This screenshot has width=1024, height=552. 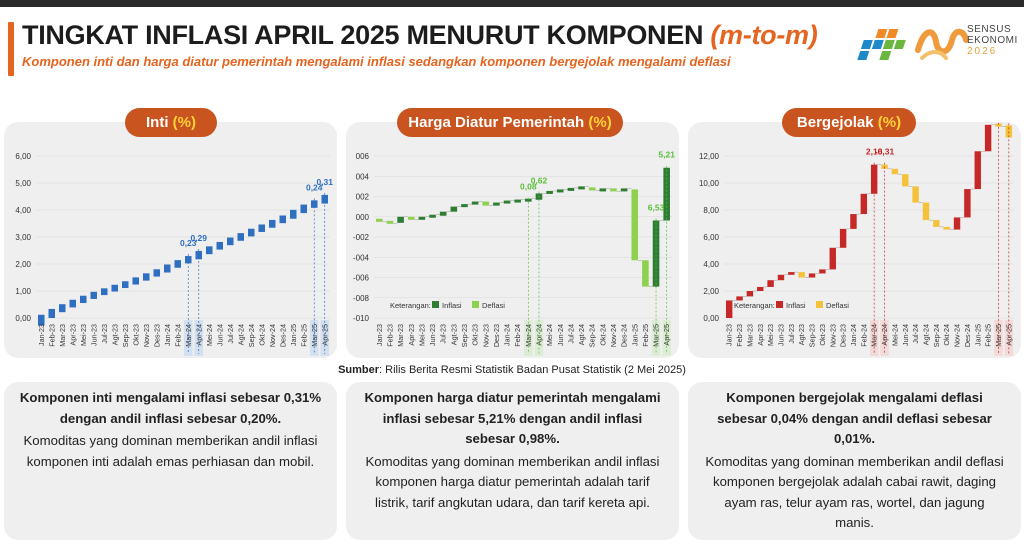 What do you see at coordinates (272, 335) in the screenshot?
I see `x-tick-label: Nov-24` at bounding box center [272, 335].